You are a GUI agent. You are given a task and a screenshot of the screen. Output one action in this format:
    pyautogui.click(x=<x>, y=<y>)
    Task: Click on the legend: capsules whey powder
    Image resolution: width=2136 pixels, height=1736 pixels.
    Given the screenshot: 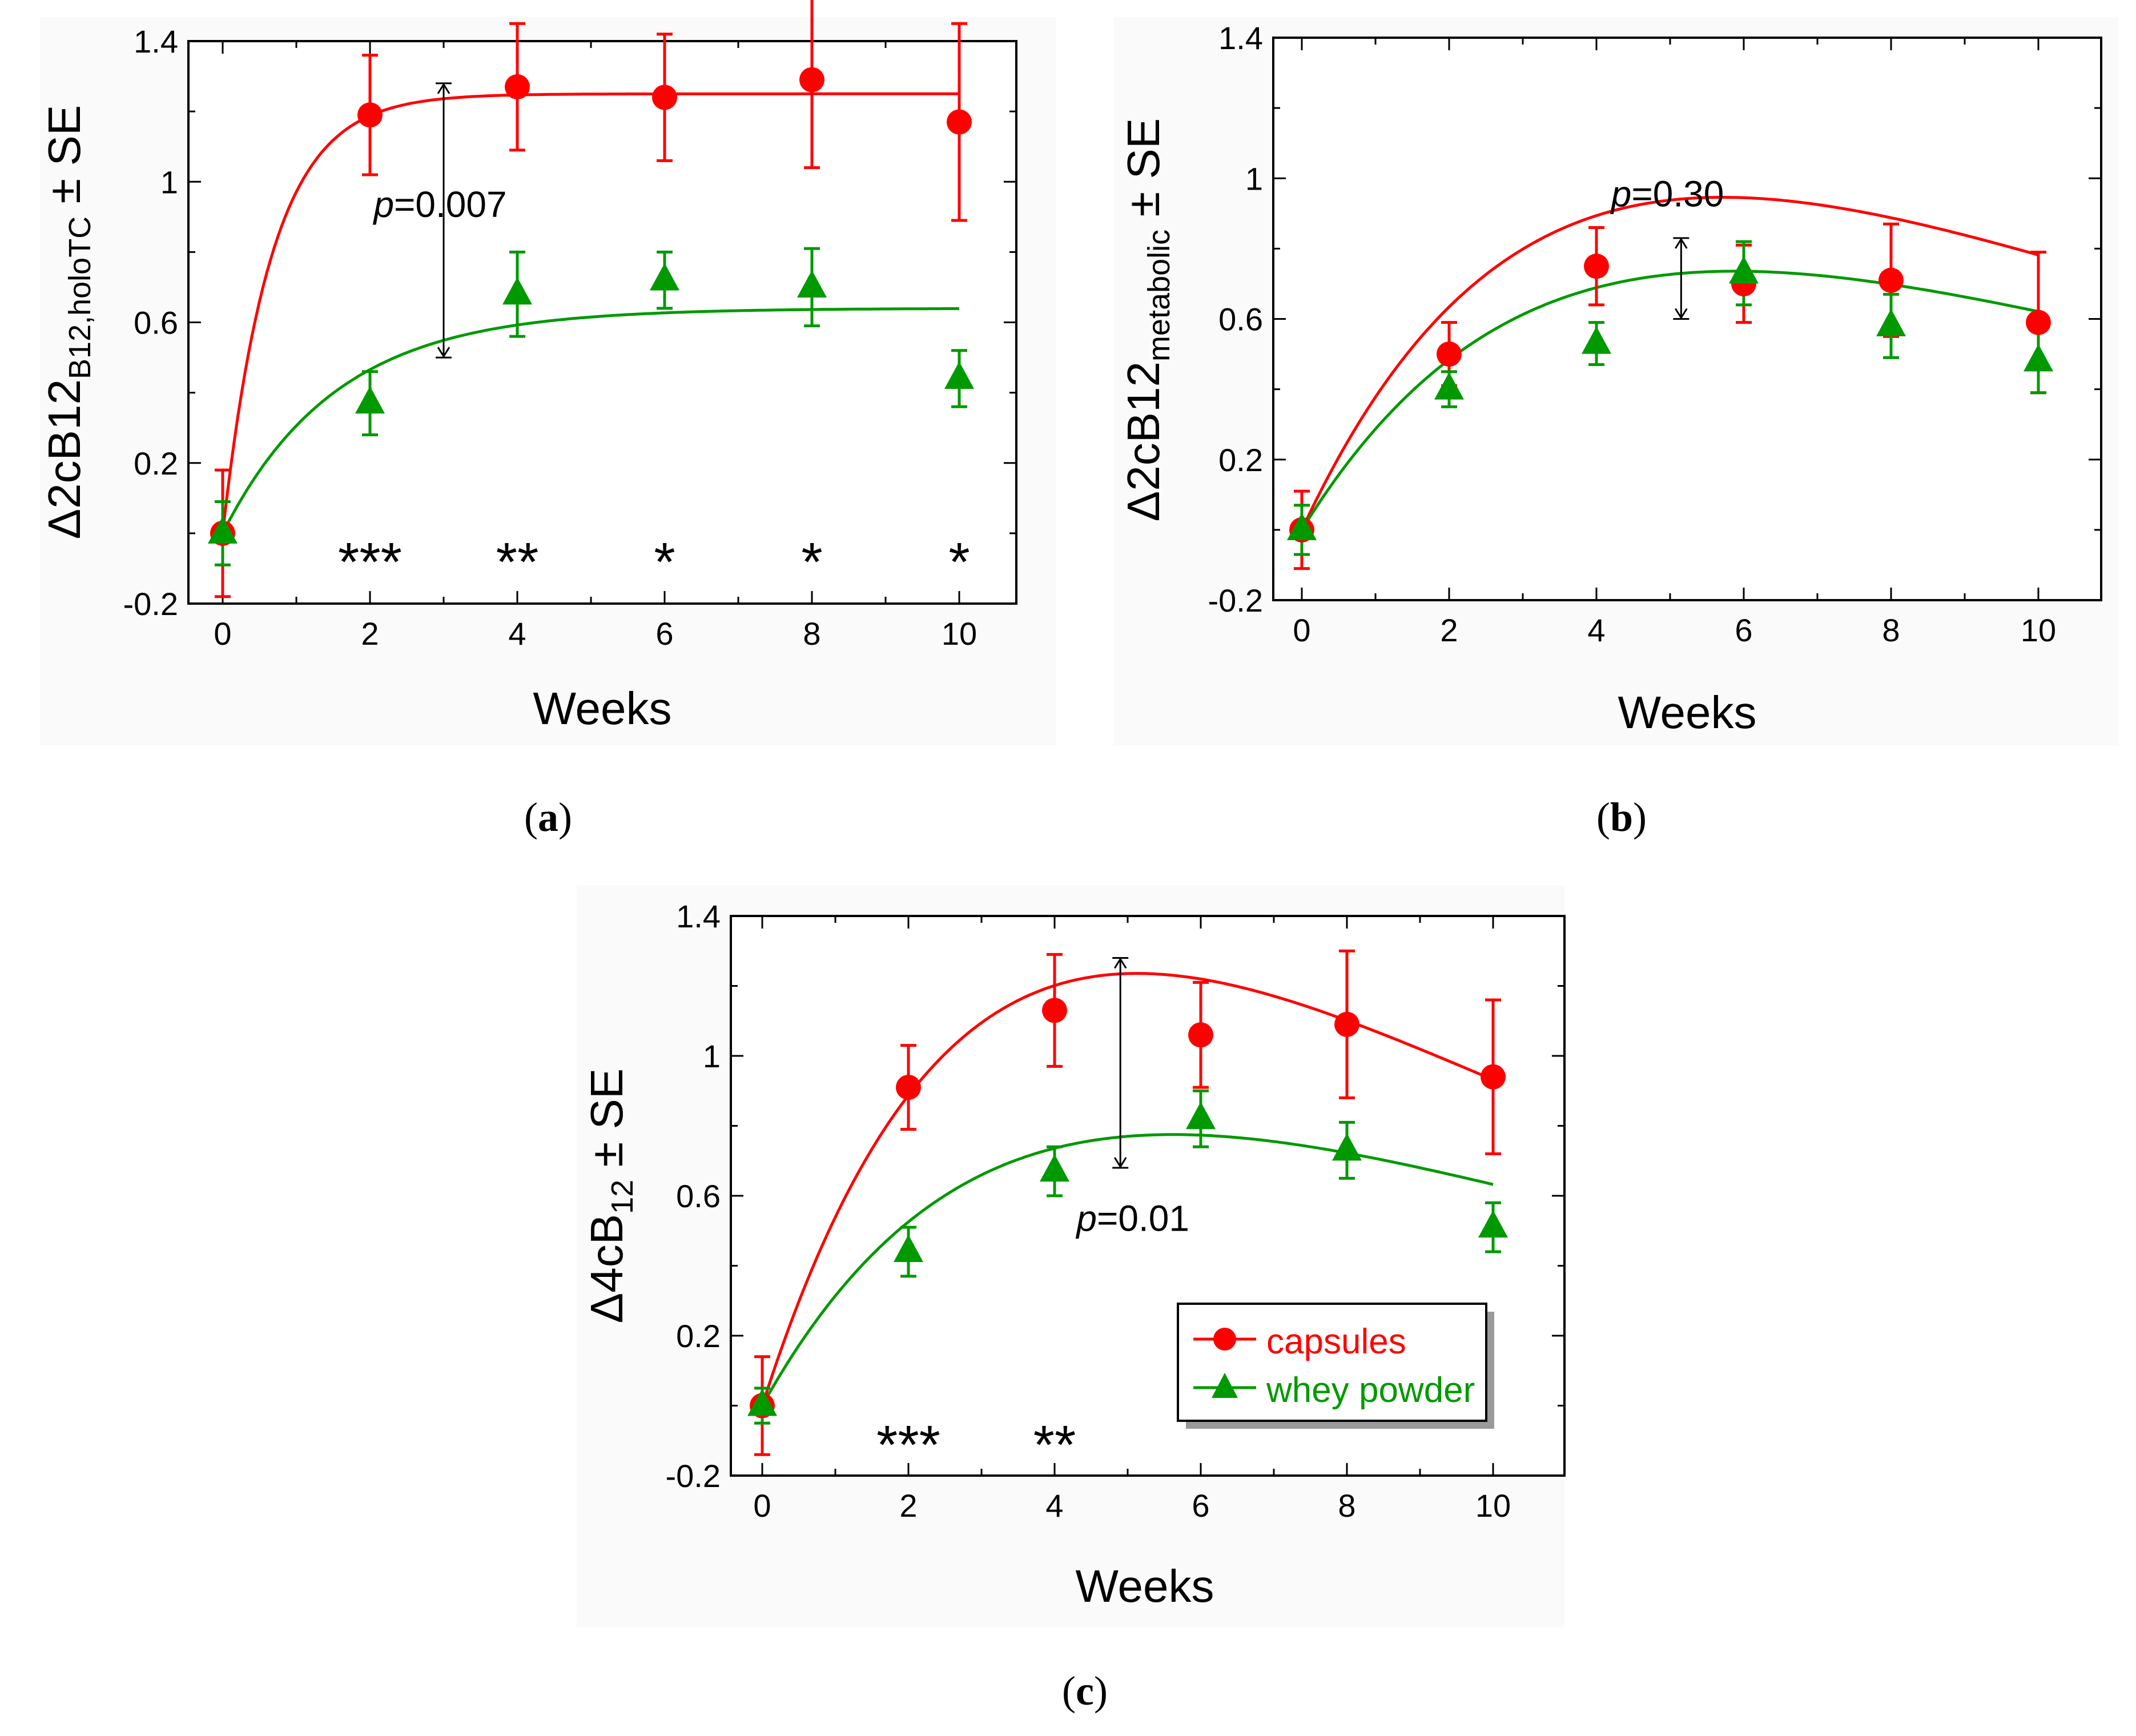 What is the action you would take?
    pyautogui.click(x=1335, y=1366)
    